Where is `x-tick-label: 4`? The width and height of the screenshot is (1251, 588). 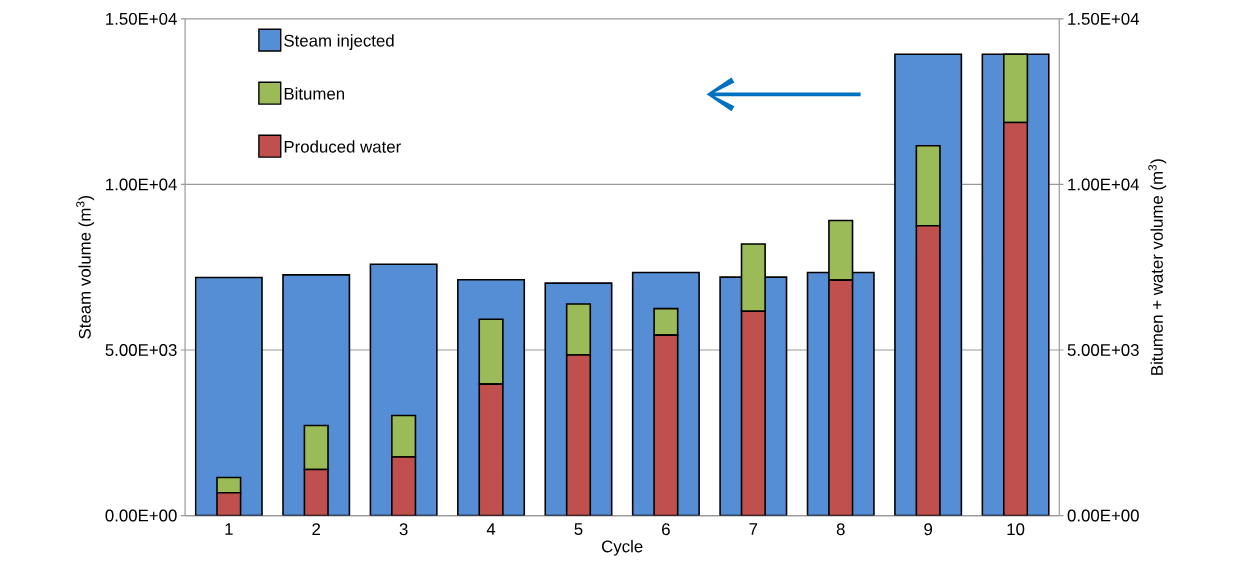
x-tick-label: 4 is located at coordinates (491, 529).